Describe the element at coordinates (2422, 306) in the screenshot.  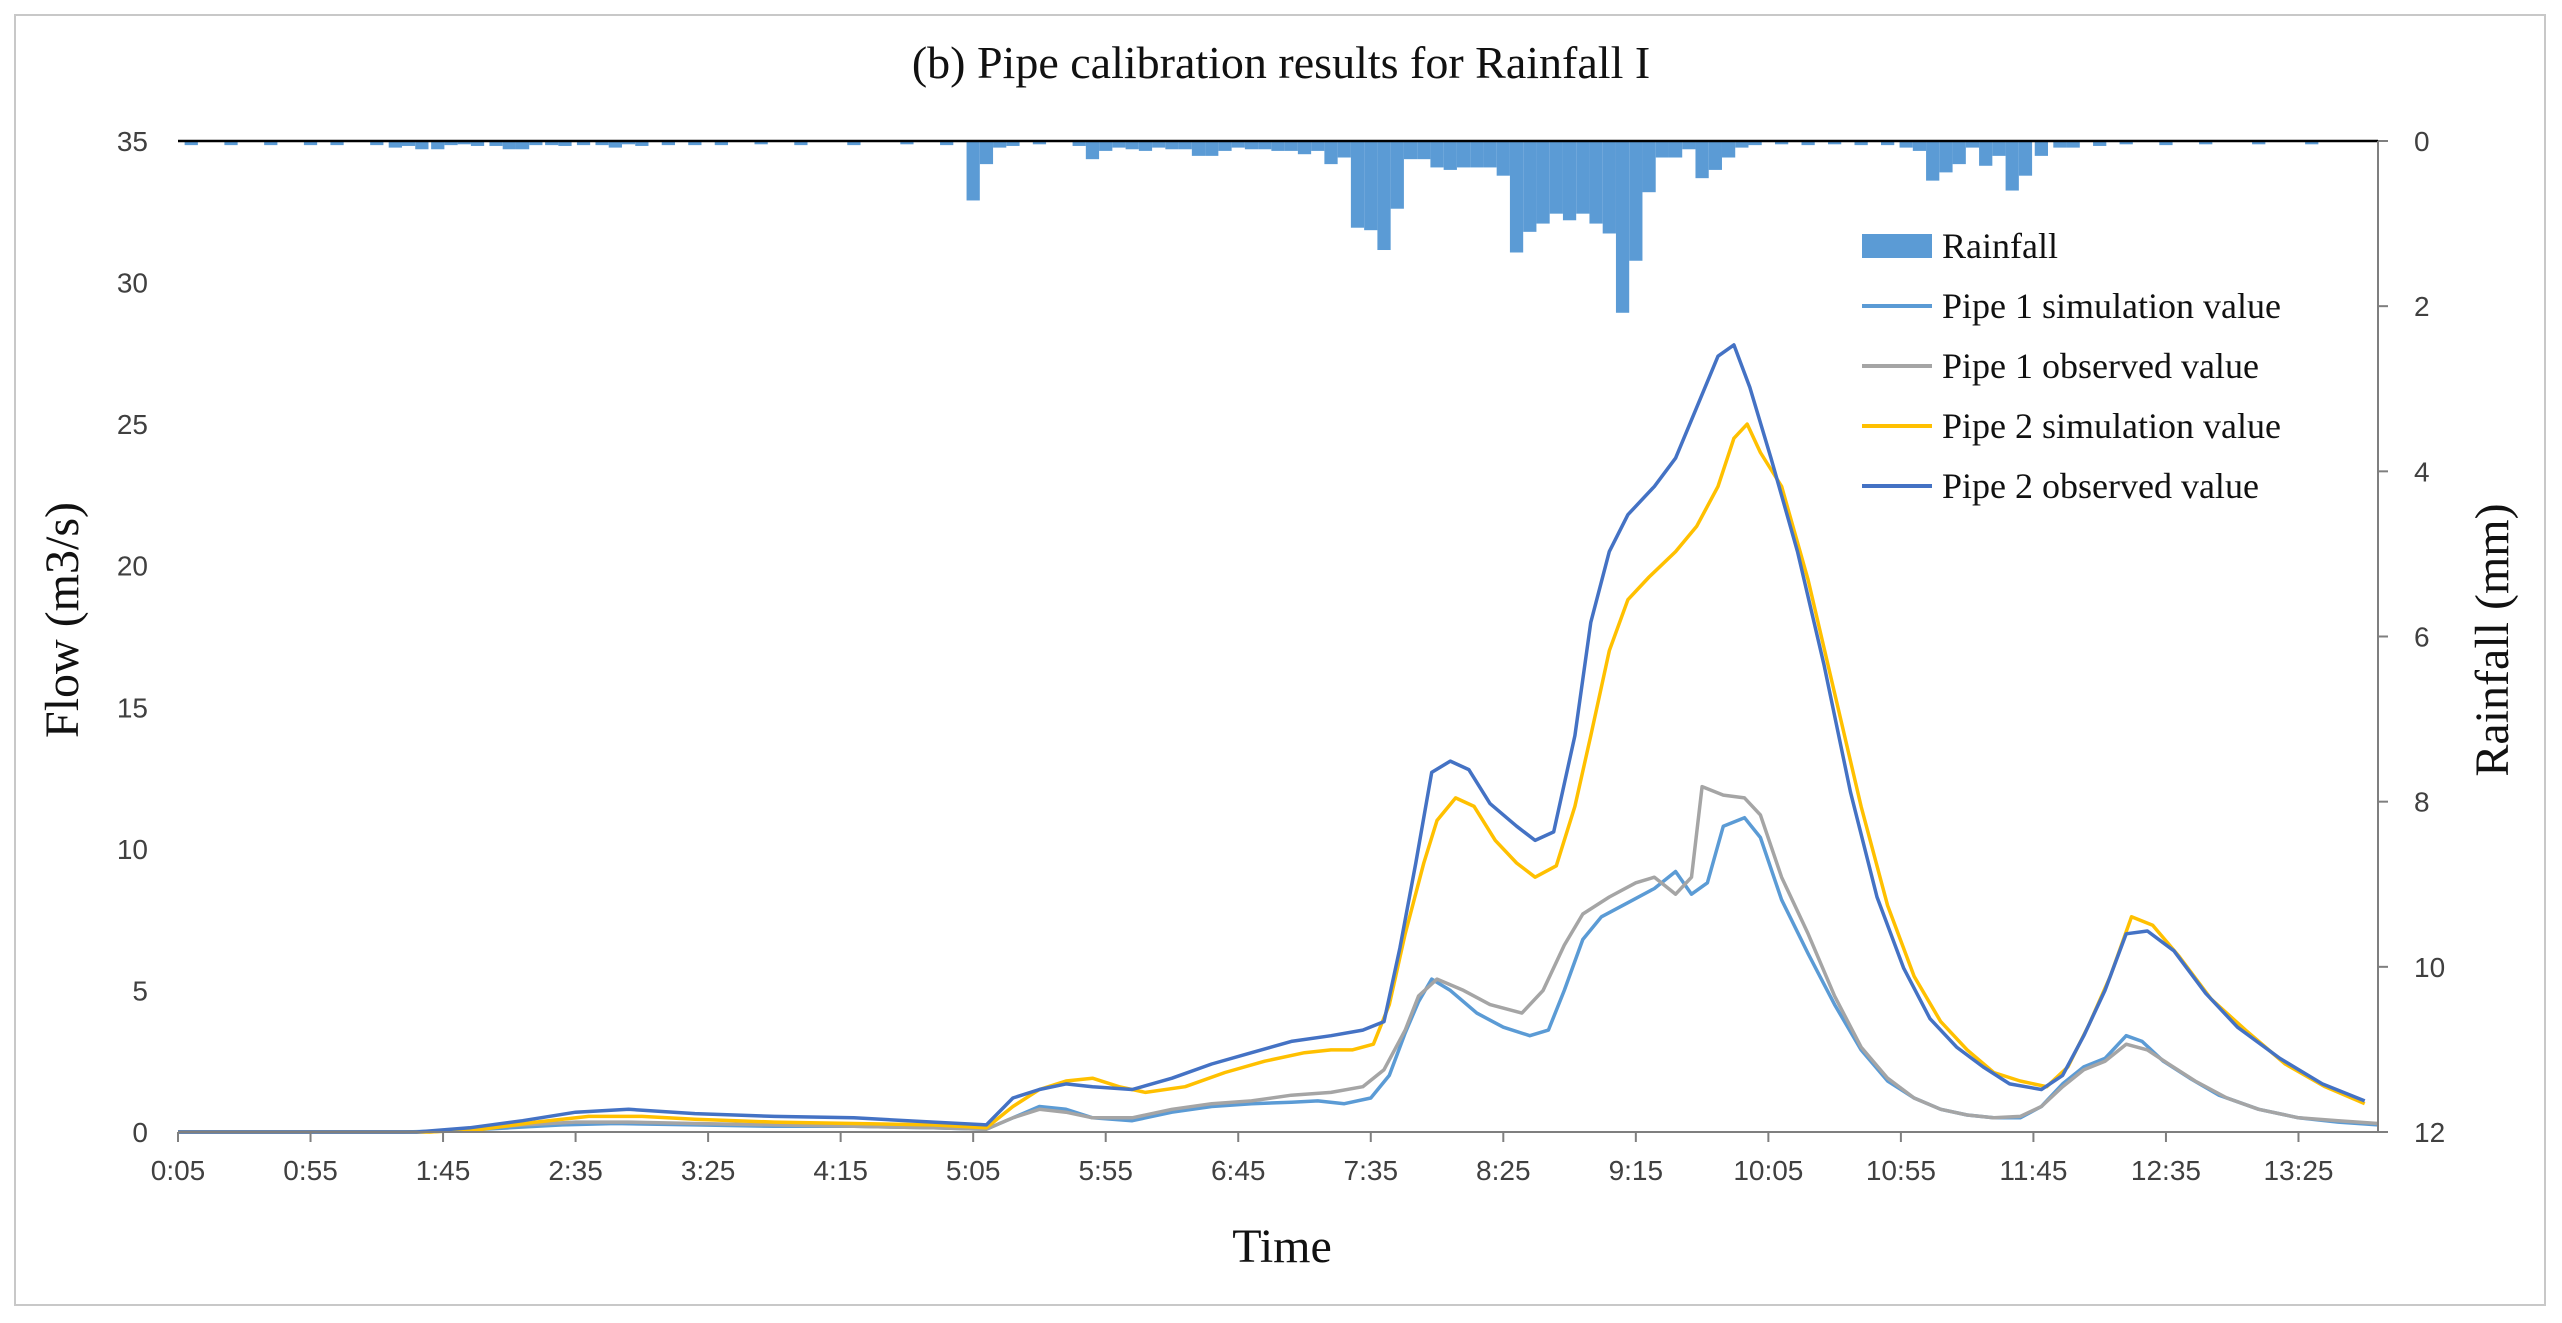
I see `y2-tick-label: 2` at that location.